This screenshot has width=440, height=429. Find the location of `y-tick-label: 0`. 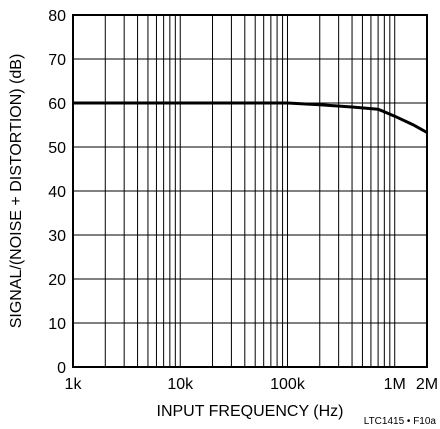

y-tick-label: 0 is located at coordinates (61, 368).